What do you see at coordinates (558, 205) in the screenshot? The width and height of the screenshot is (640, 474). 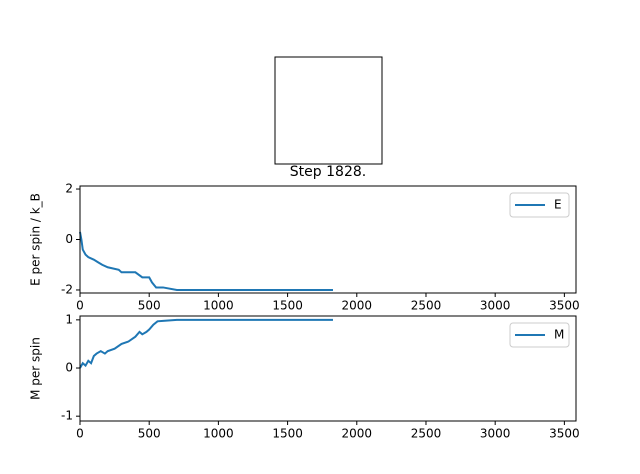 I see `legend-label: E` at bounding box center [558, 205].